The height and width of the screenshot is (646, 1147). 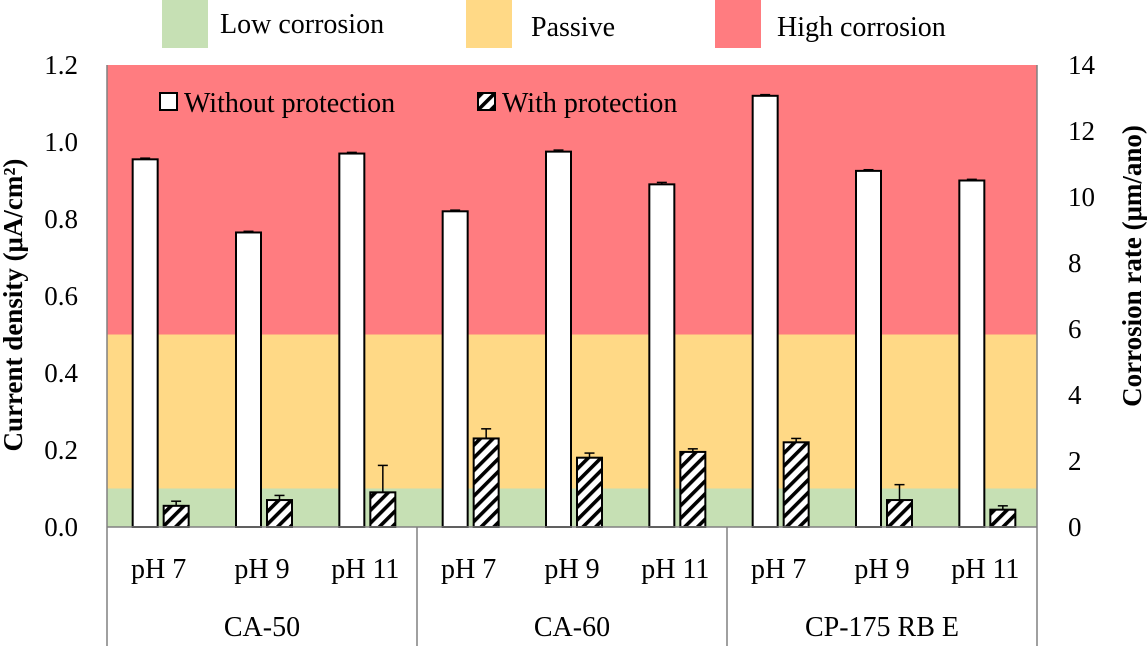 I want to click on y-axis-title: Current density (μA/cm²), so click(x=14, y=305).